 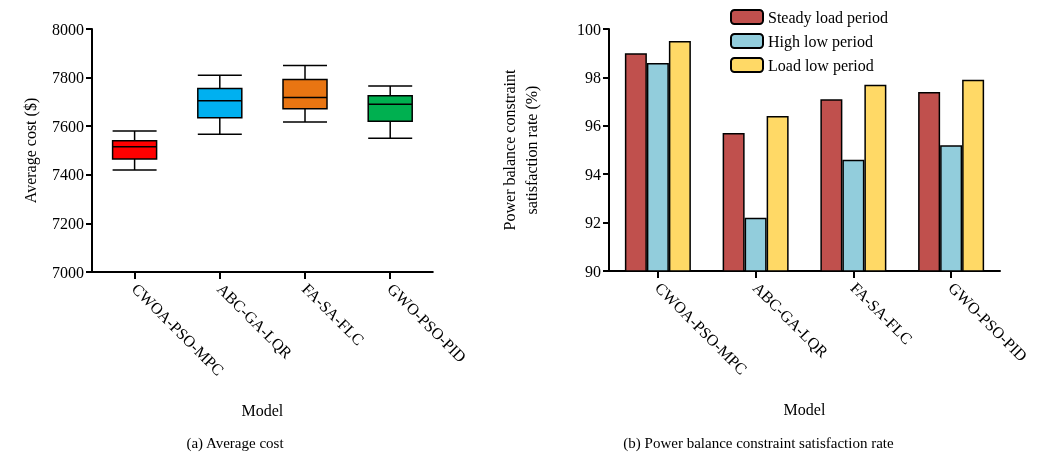 I want to click on y-axis-title: Average cost ($), so click(x=30, y=150).